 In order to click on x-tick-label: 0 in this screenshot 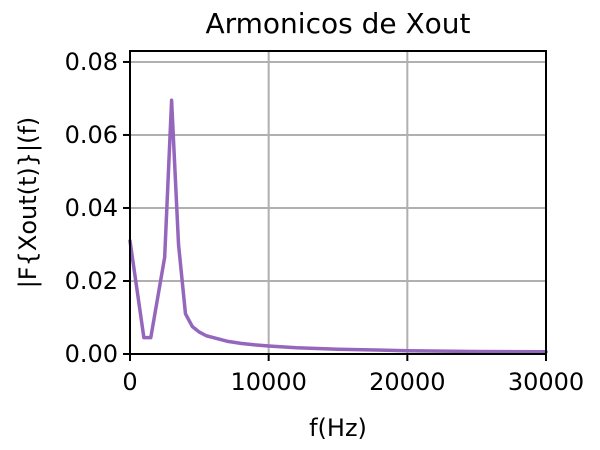, I will do `click(129, 382)`.